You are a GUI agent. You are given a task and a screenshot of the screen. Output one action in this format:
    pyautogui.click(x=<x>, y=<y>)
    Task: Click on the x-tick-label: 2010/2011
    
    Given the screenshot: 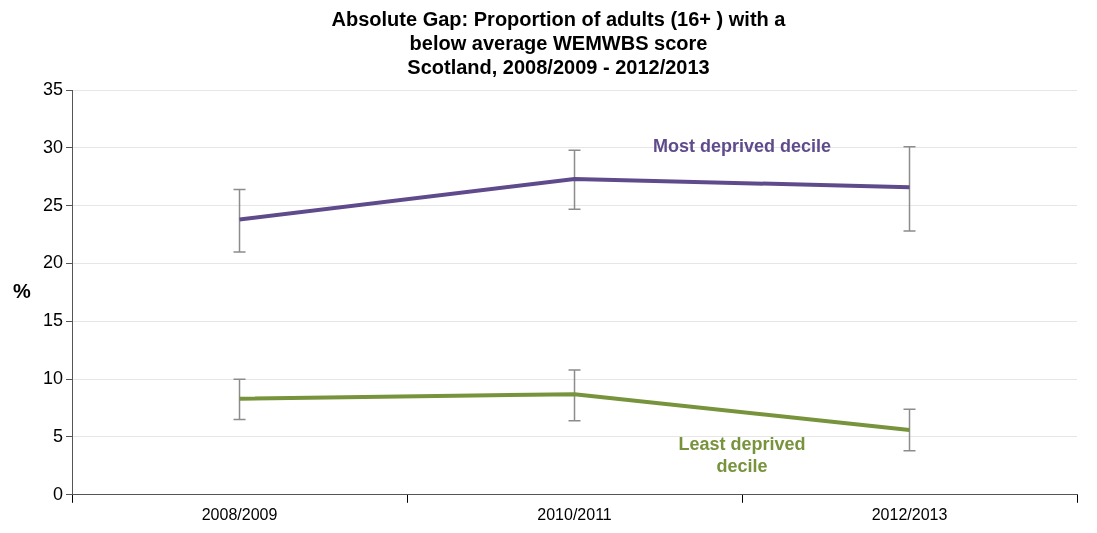 What is the action you would take?
    pyautogui.click(x=574, y=514)
    